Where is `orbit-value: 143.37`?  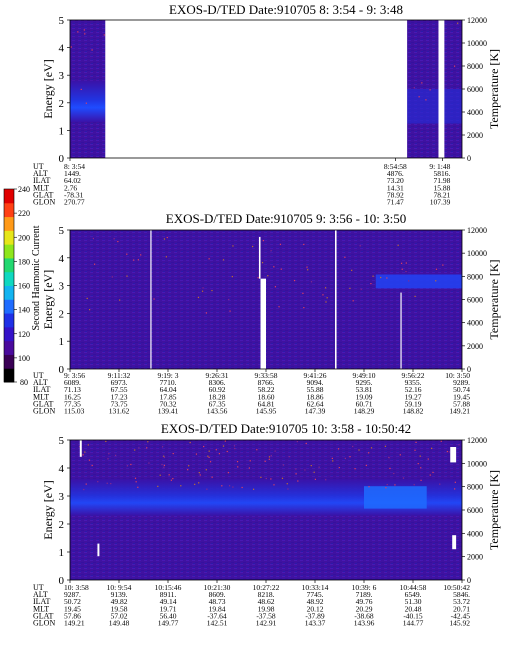
orbit-value: 143.37 is located at coordinates (315, 623).